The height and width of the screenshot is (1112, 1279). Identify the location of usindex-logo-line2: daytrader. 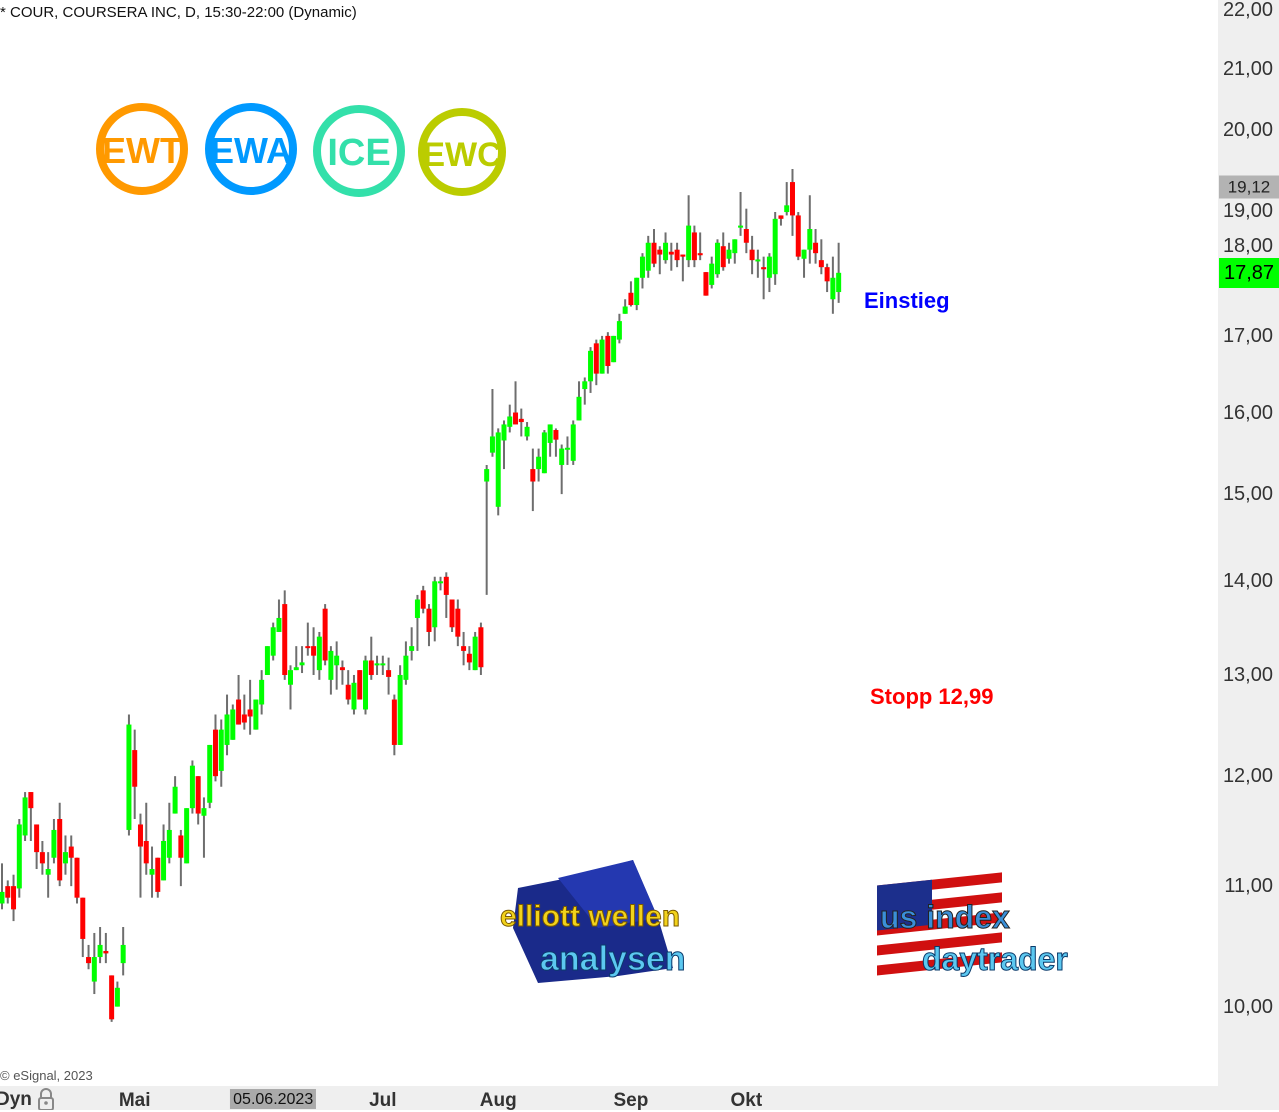
(995, 959).